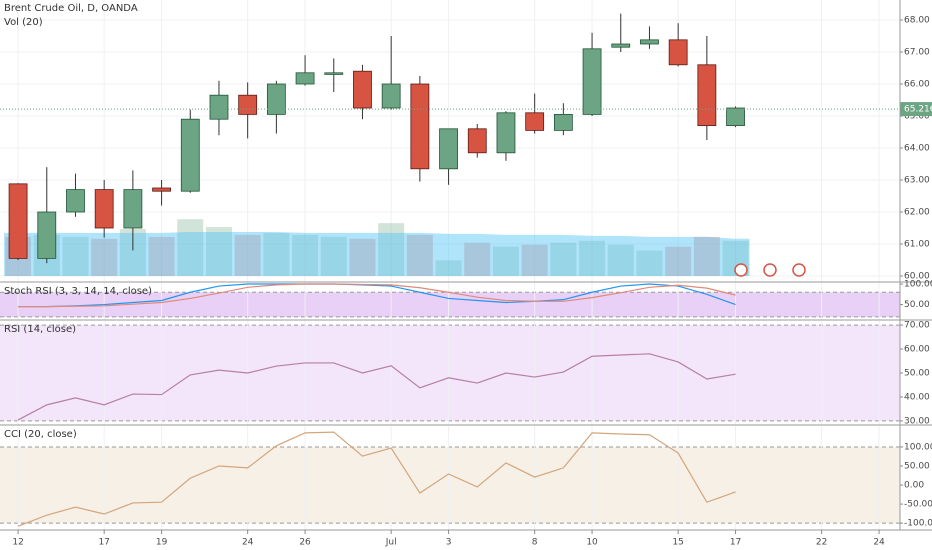 This screenshot has width=932, height=550. What do you see at coordinates (449, 543) in the screenshot?
I see `x-tick-label: 3` at bounding box center [449, 543].